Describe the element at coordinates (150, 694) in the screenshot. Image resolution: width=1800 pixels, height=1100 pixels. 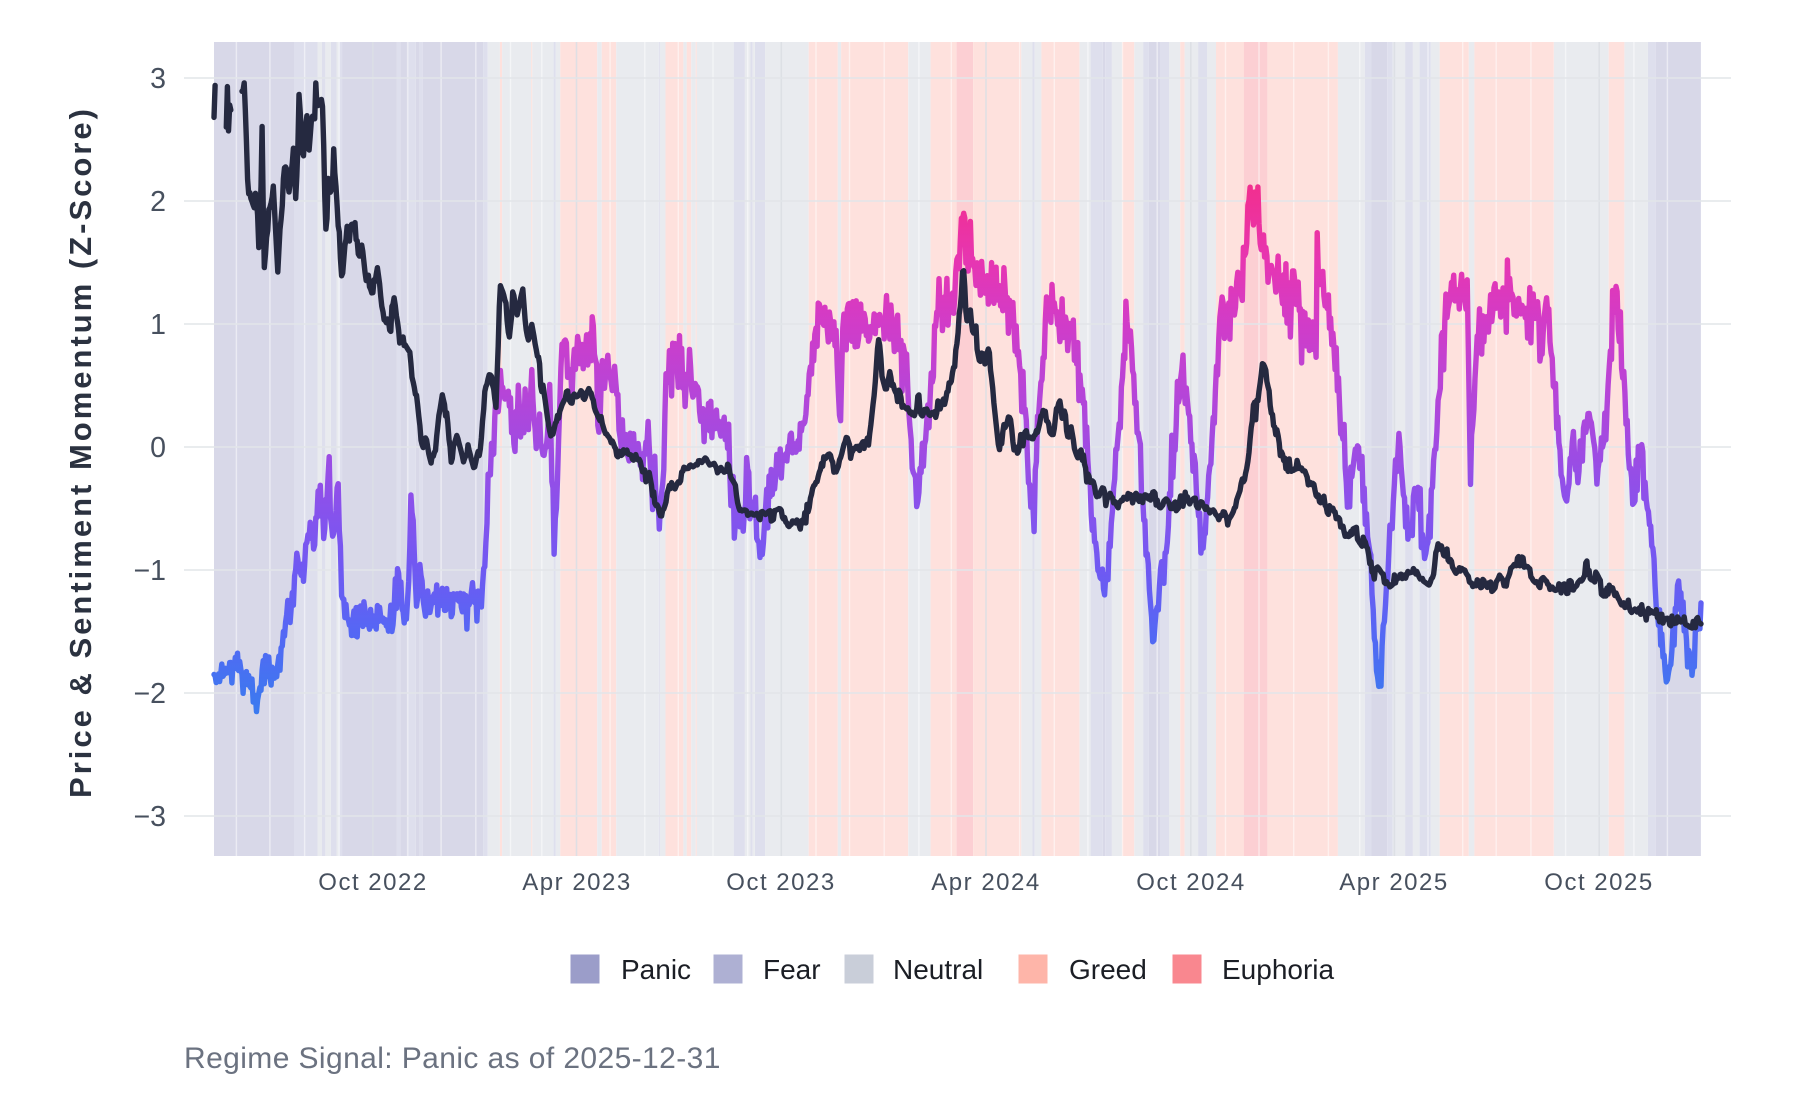
I see `svg-text: −2` at that location.